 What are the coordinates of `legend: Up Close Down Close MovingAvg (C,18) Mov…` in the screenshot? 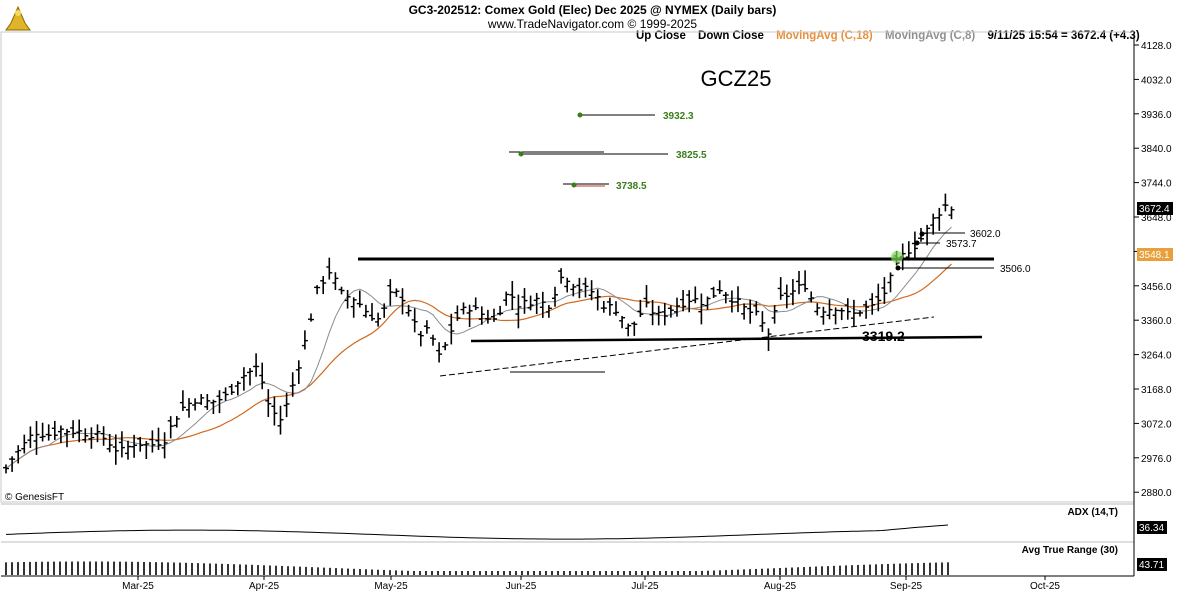 It's located at (892, 36).